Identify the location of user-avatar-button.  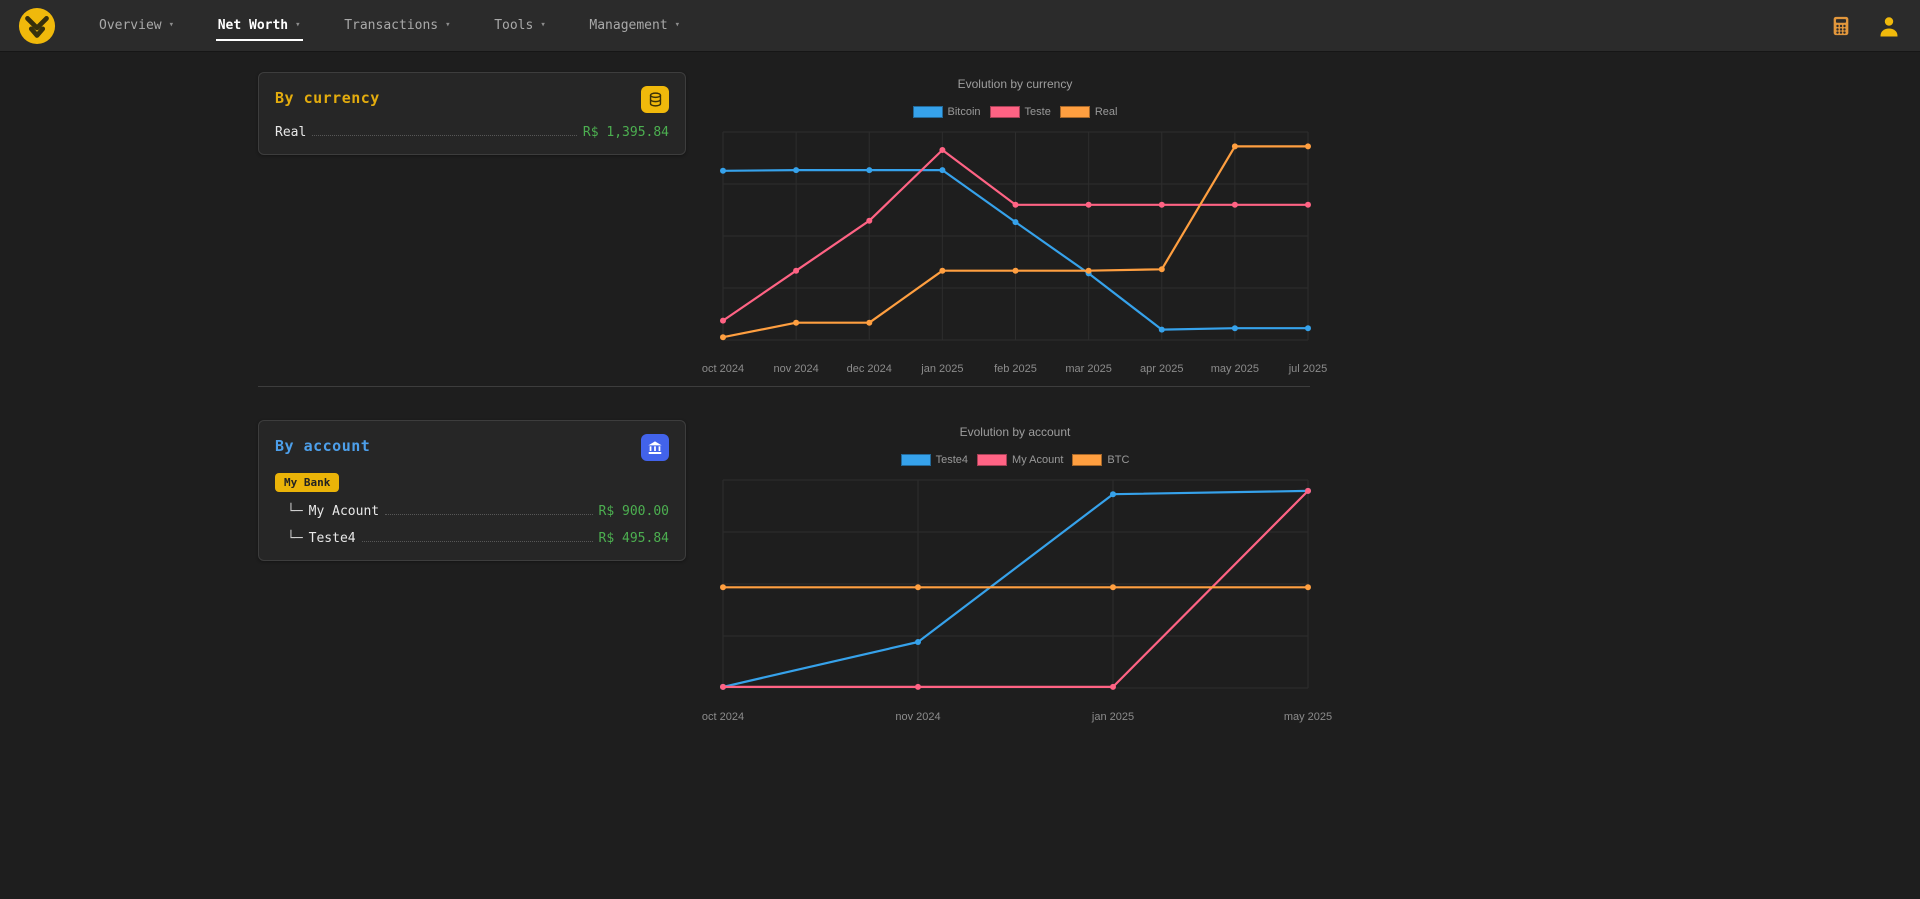
(1889, 26).